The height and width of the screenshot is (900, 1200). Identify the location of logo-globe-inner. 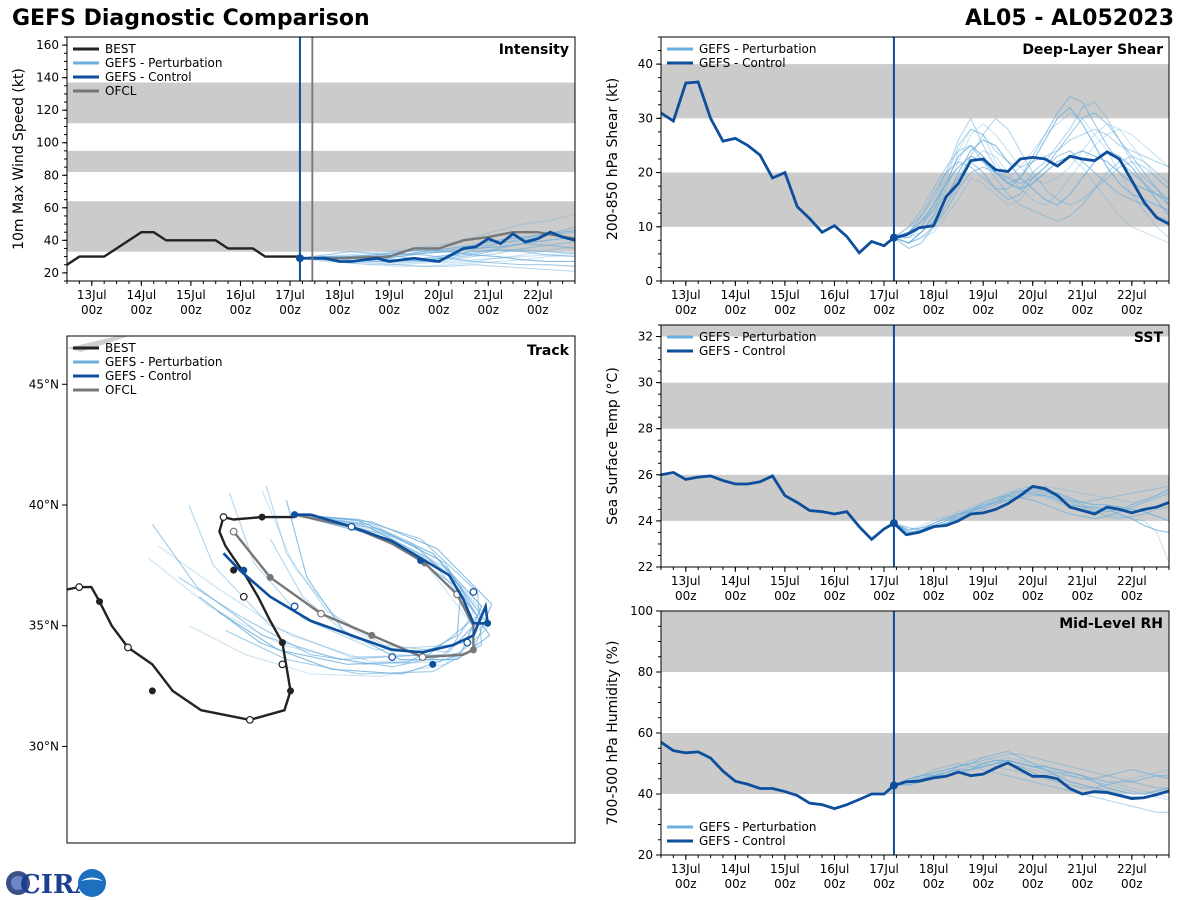
(18, 883).